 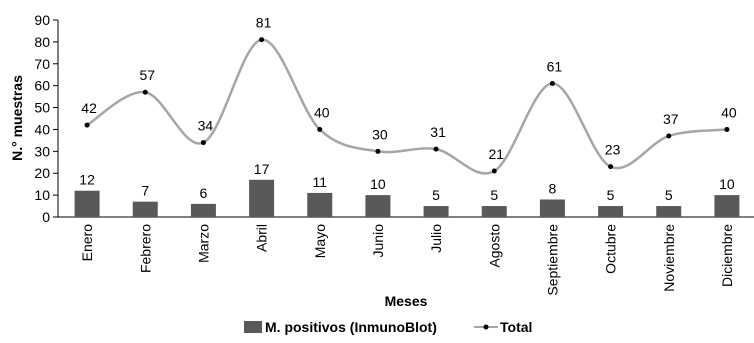 What do you see at coordinates (262, 238) in the screenshot?
I see `x-category-label: Abril` at bounding box center [262, 238].